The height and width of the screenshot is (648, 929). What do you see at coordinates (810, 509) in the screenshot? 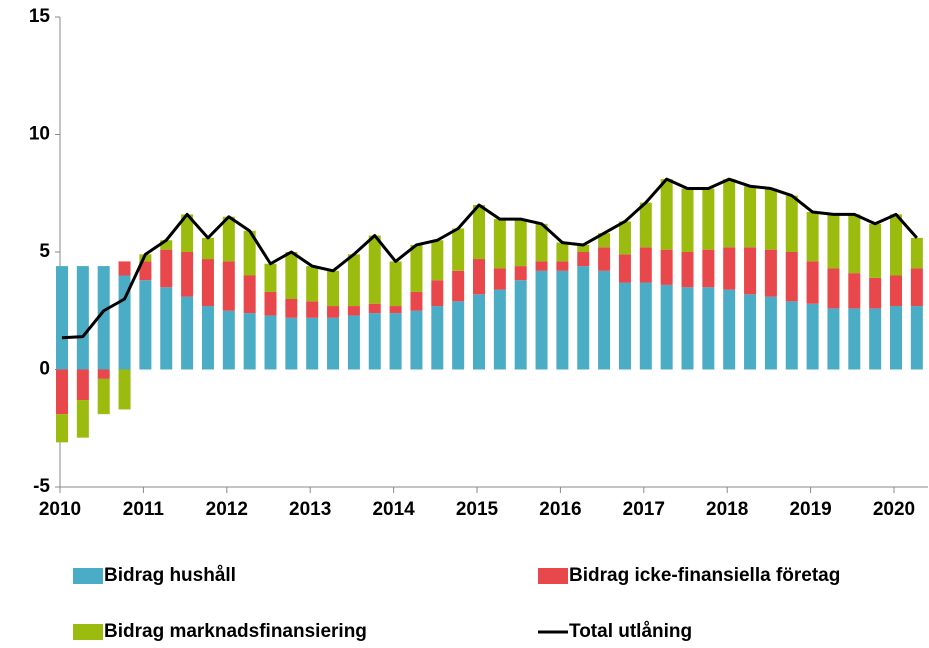
I see `x-tick-label: 2019` at bounding box center [810, 509].